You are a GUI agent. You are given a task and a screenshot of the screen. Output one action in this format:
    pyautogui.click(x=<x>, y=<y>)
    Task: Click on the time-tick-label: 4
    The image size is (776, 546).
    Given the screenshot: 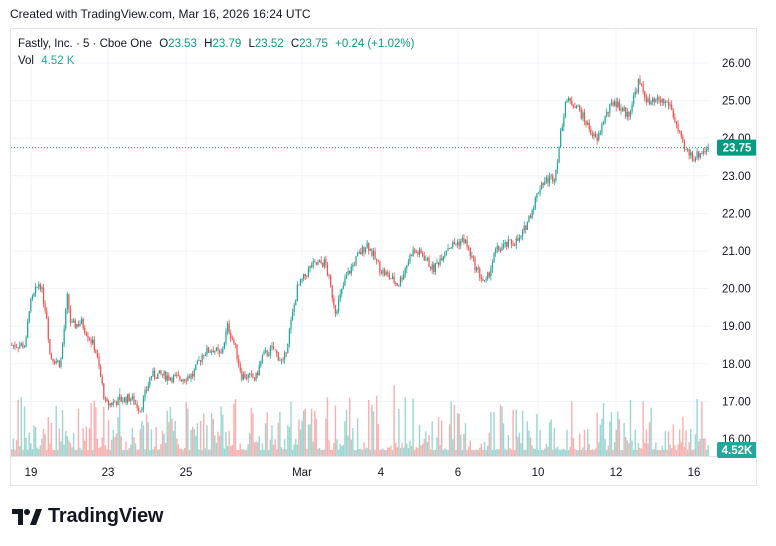 What is the action you would take?
    pyautogui.click(x=381, y=473)
    